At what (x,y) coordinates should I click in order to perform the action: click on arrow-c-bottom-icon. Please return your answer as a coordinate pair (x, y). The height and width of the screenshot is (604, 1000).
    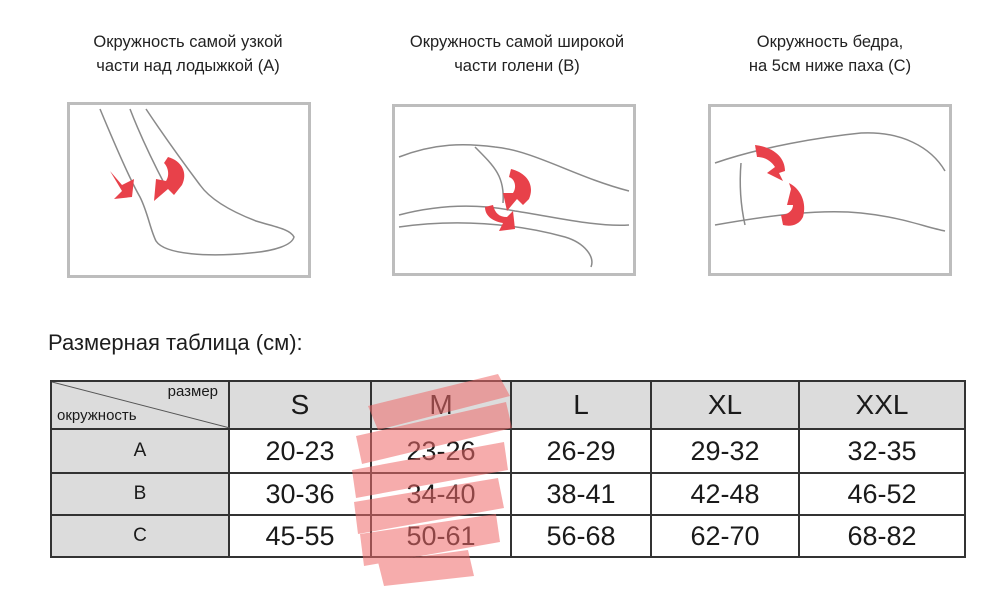
    Looking at the image, I should click on (793, 204).